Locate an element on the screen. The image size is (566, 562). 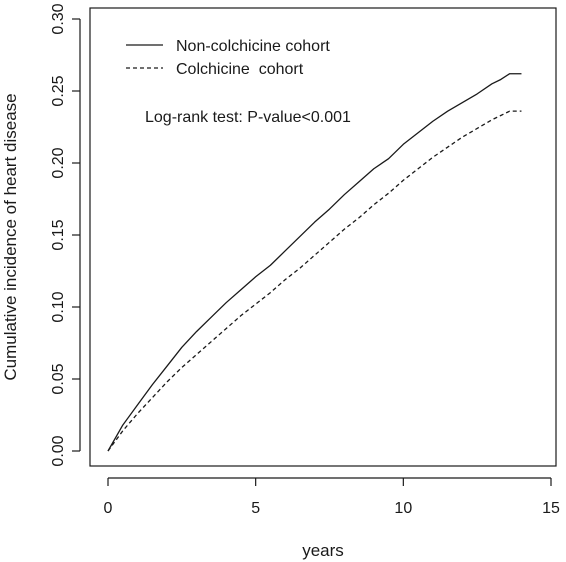
legend-label-colchicine: Colchicine cohort is located at coordinates (240, 69).